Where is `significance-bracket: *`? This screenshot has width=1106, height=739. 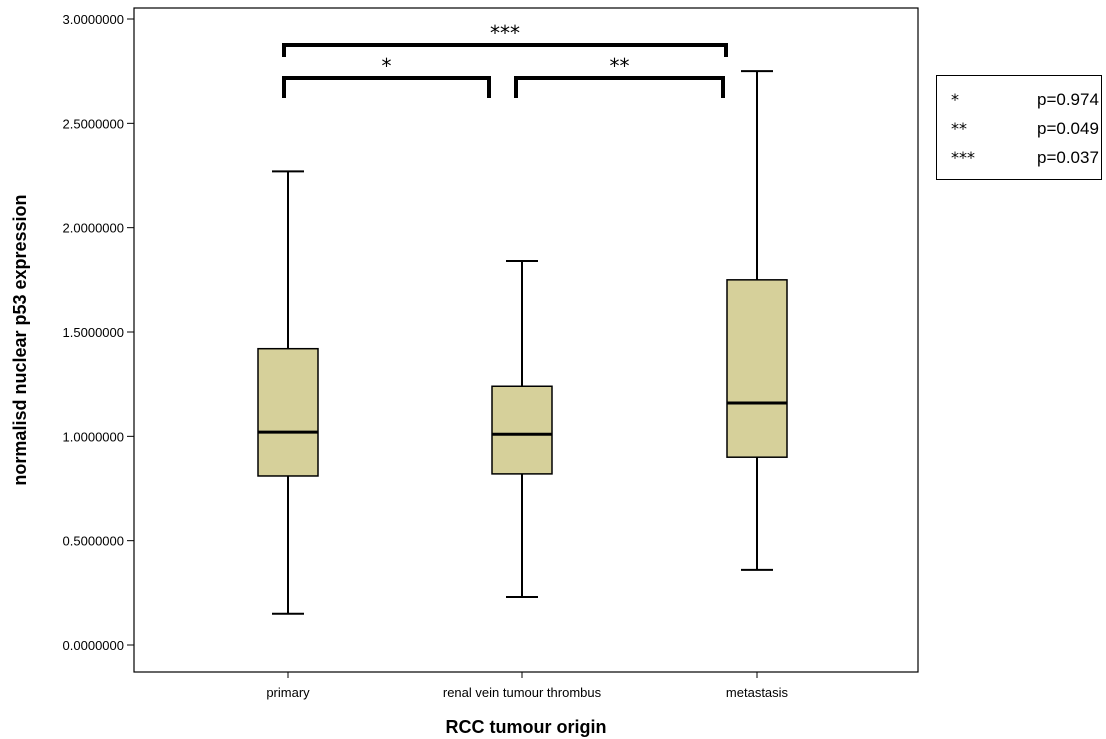 significance-bracket: * is located at coordinates (386, 76).